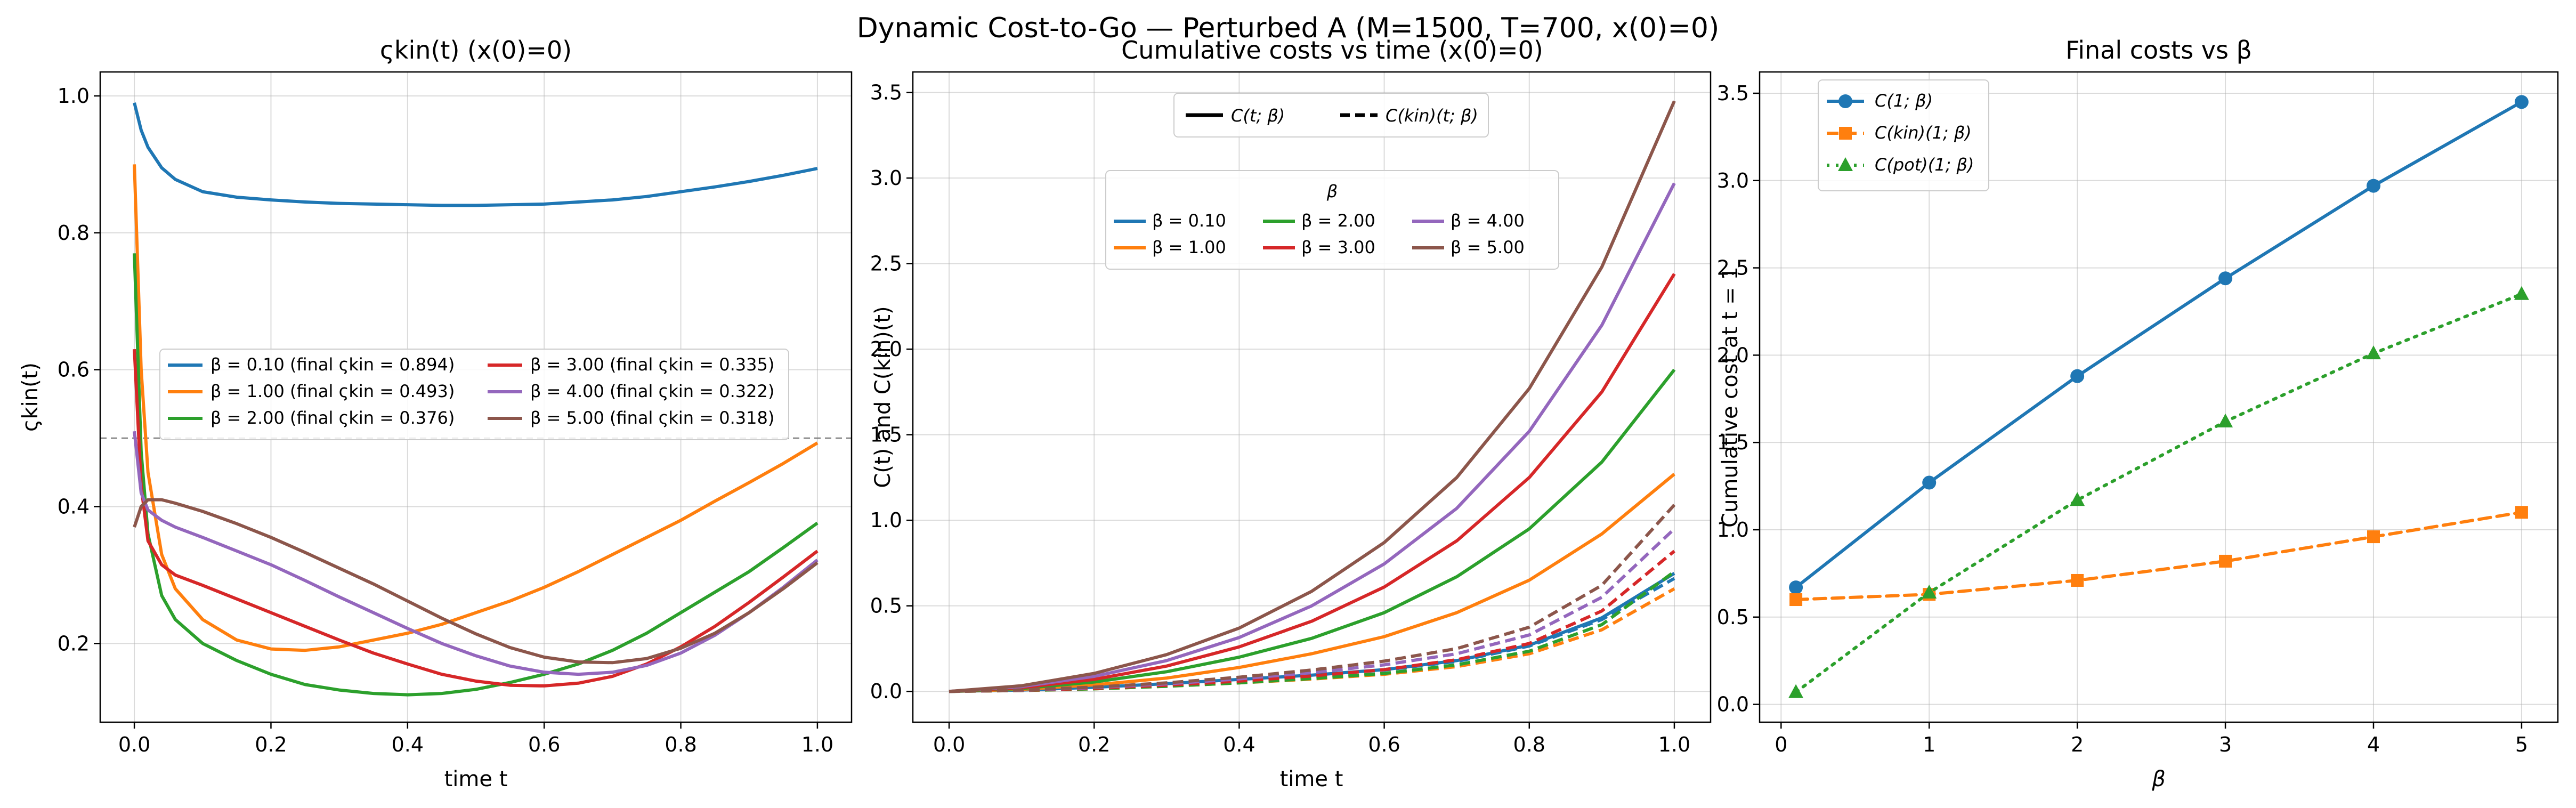 The image size is (2576, 808). Describe the element at coordinates (1432, 116) in the screenshot. I see `panel2-style-legend-label-1: C(kin)(t; β)` at that location.